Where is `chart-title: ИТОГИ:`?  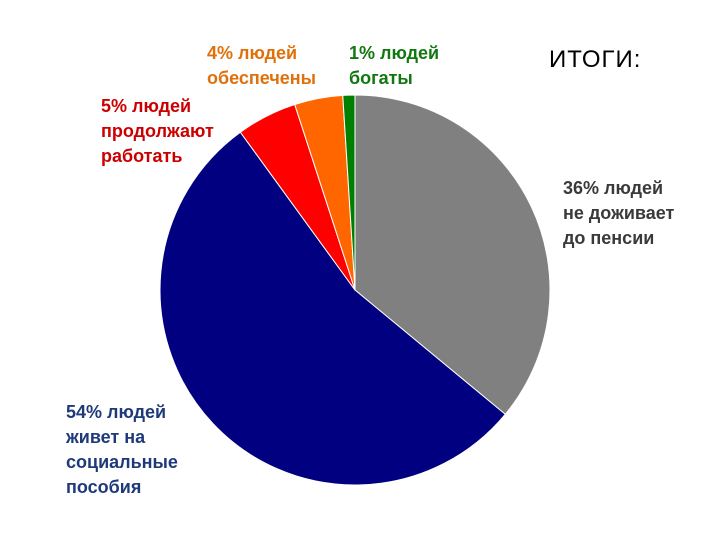 chart-title: ИТОГИ: is located at coordinates (595, 59).